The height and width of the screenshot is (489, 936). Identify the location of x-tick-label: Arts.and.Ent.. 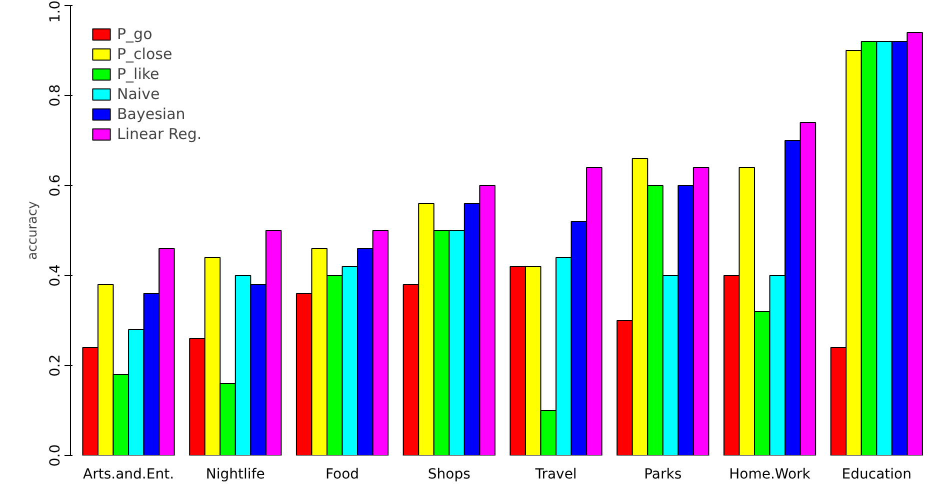
(128, 474).